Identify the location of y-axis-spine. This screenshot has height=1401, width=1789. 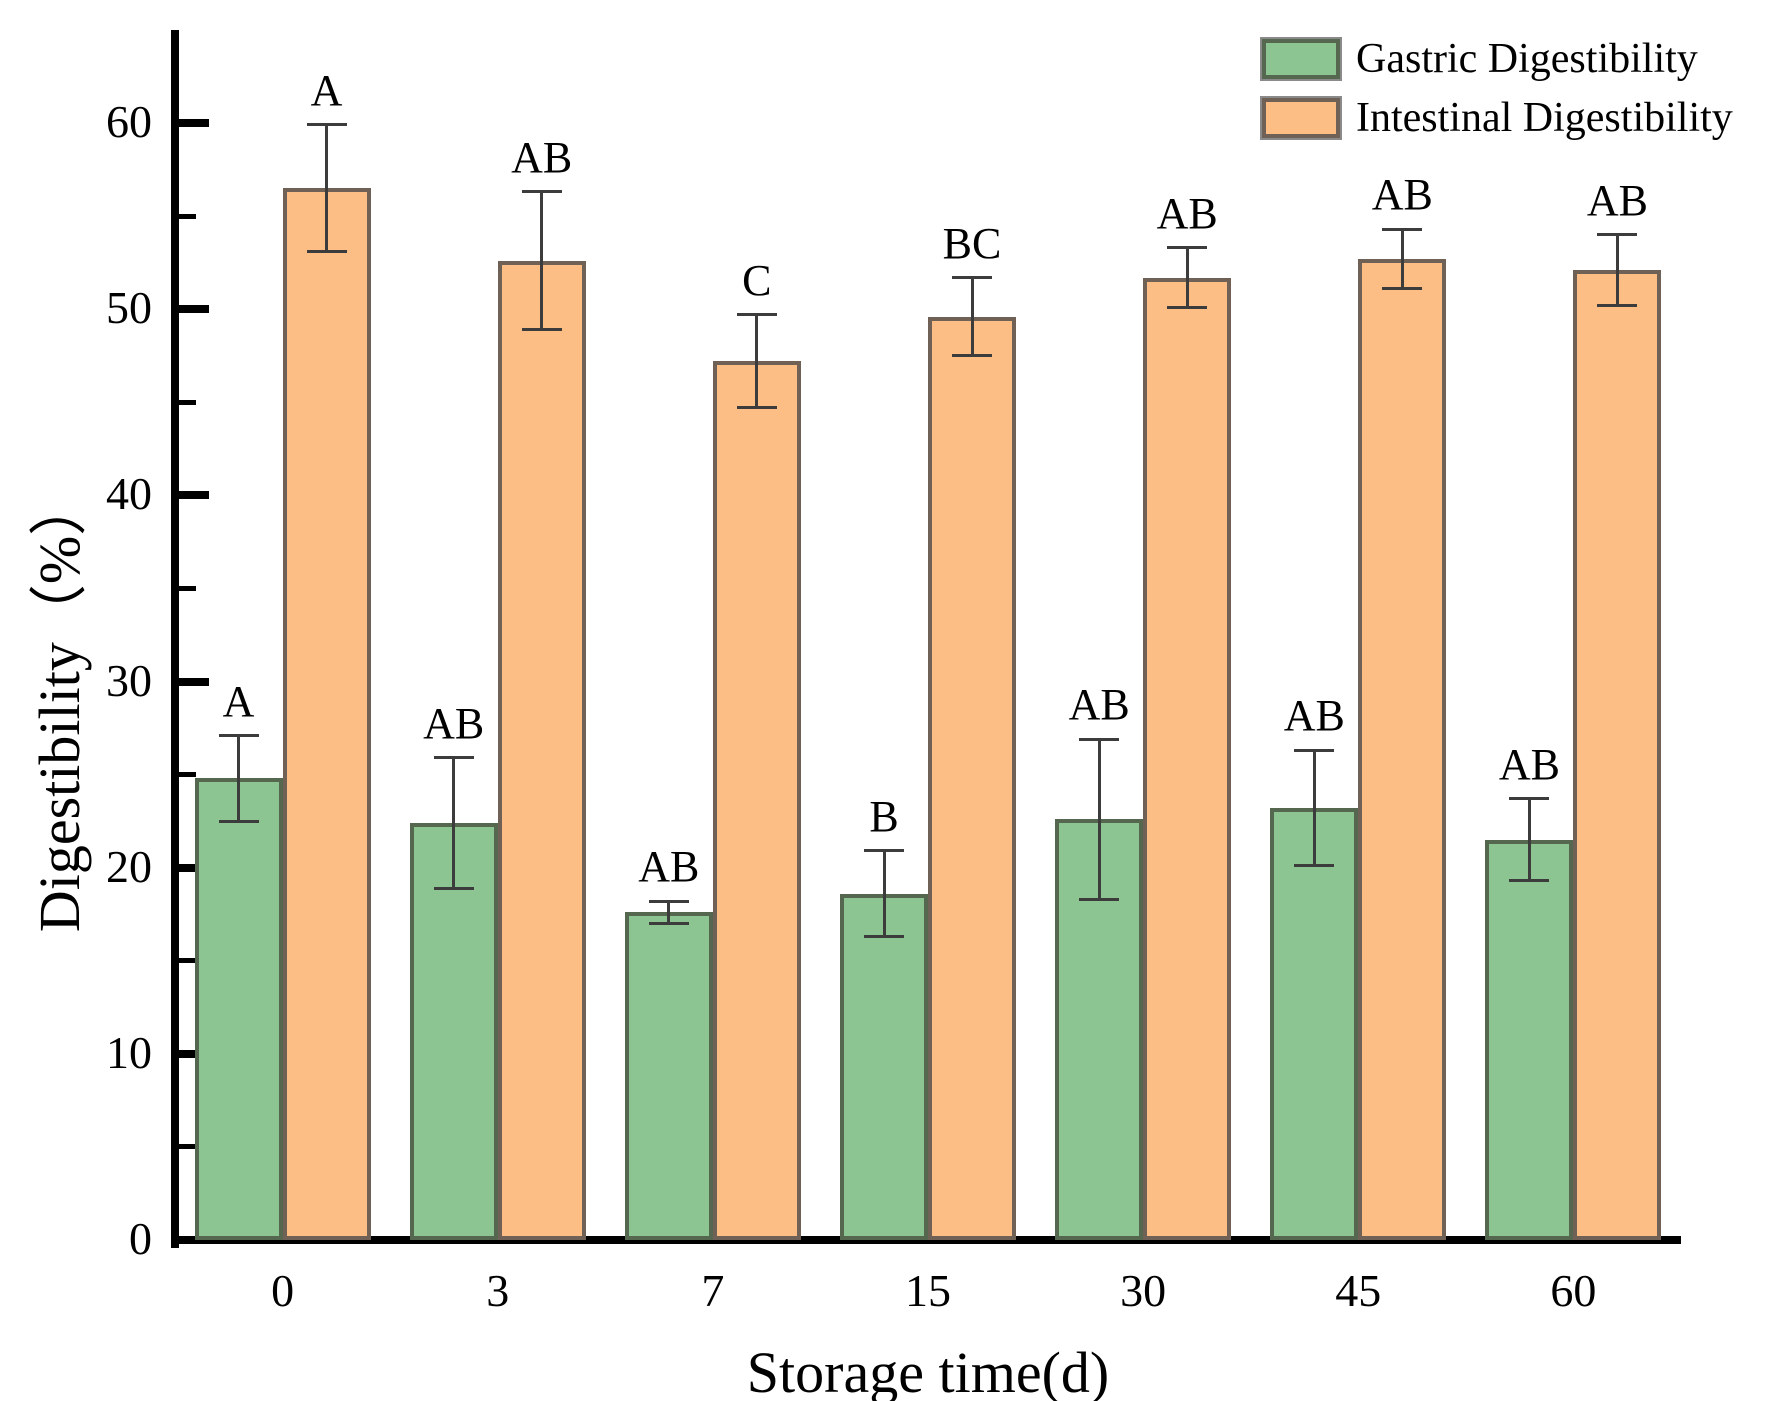
(175, 639).